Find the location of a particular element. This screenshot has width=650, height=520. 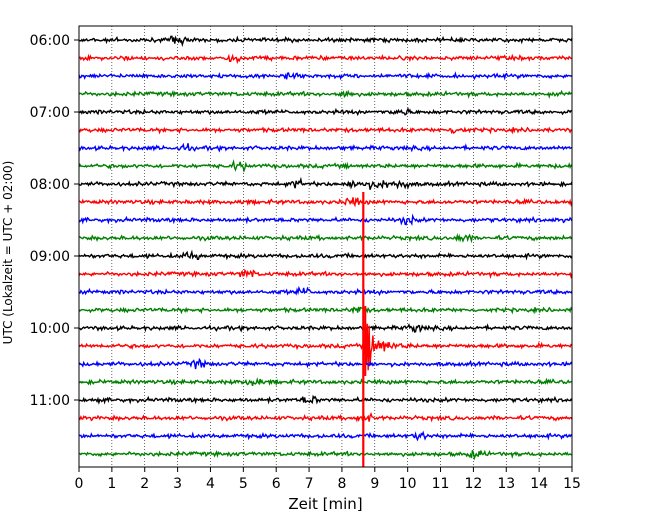

x-tick-label: 6 is located at coordinates (276, 484).